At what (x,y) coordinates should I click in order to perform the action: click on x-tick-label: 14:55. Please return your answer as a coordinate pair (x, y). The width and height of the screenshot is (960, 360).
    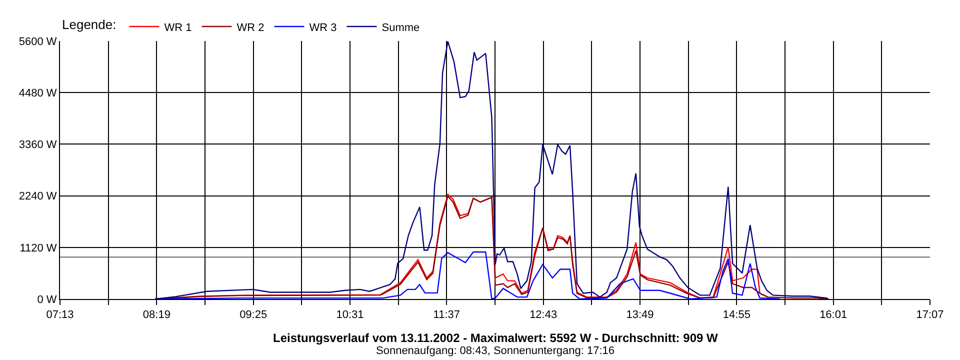
    Looking at the image, I should click on (736, 315).